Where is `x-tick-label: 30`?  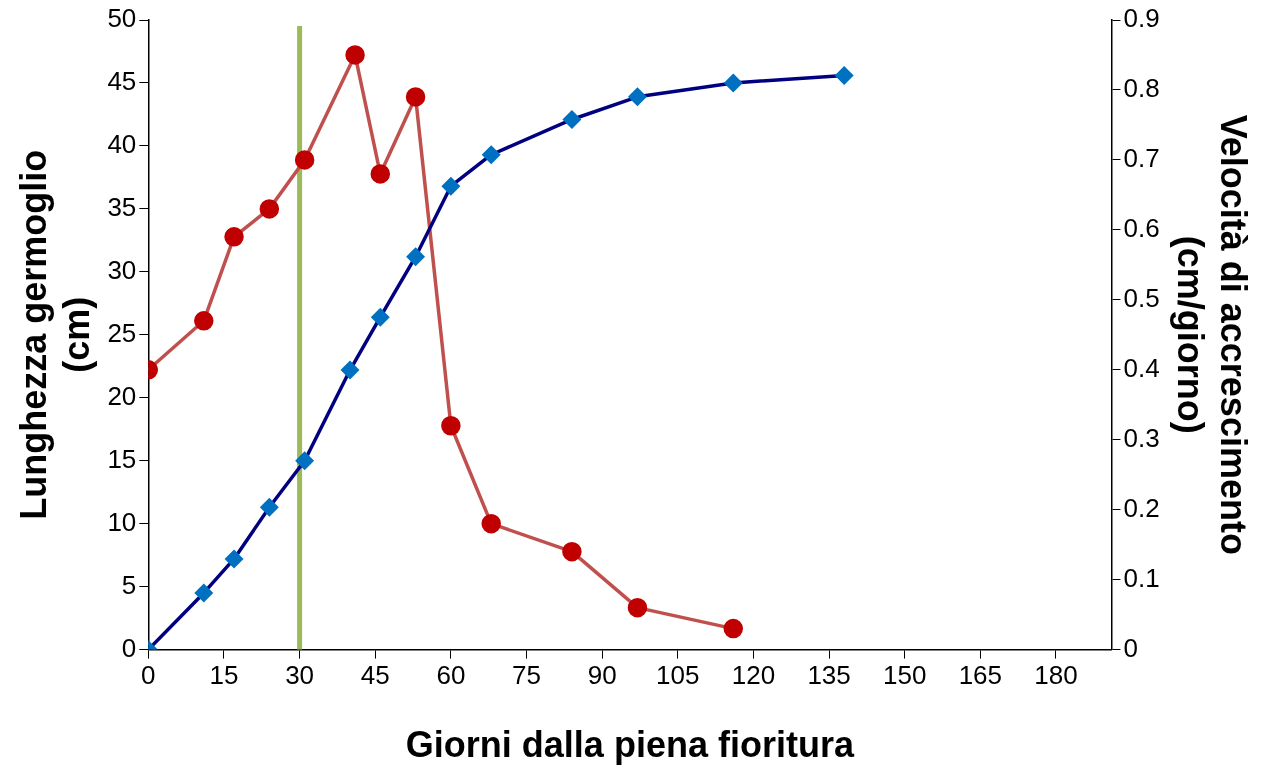 x-tick-label: 30 is located at coordinates (300, 675).